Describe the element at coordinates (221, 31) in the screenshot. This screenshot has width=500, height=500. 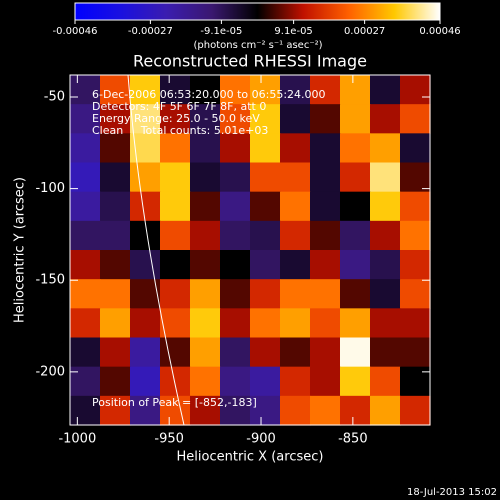
I see `colorbar-tick-label: -9.1e-05` at that location.